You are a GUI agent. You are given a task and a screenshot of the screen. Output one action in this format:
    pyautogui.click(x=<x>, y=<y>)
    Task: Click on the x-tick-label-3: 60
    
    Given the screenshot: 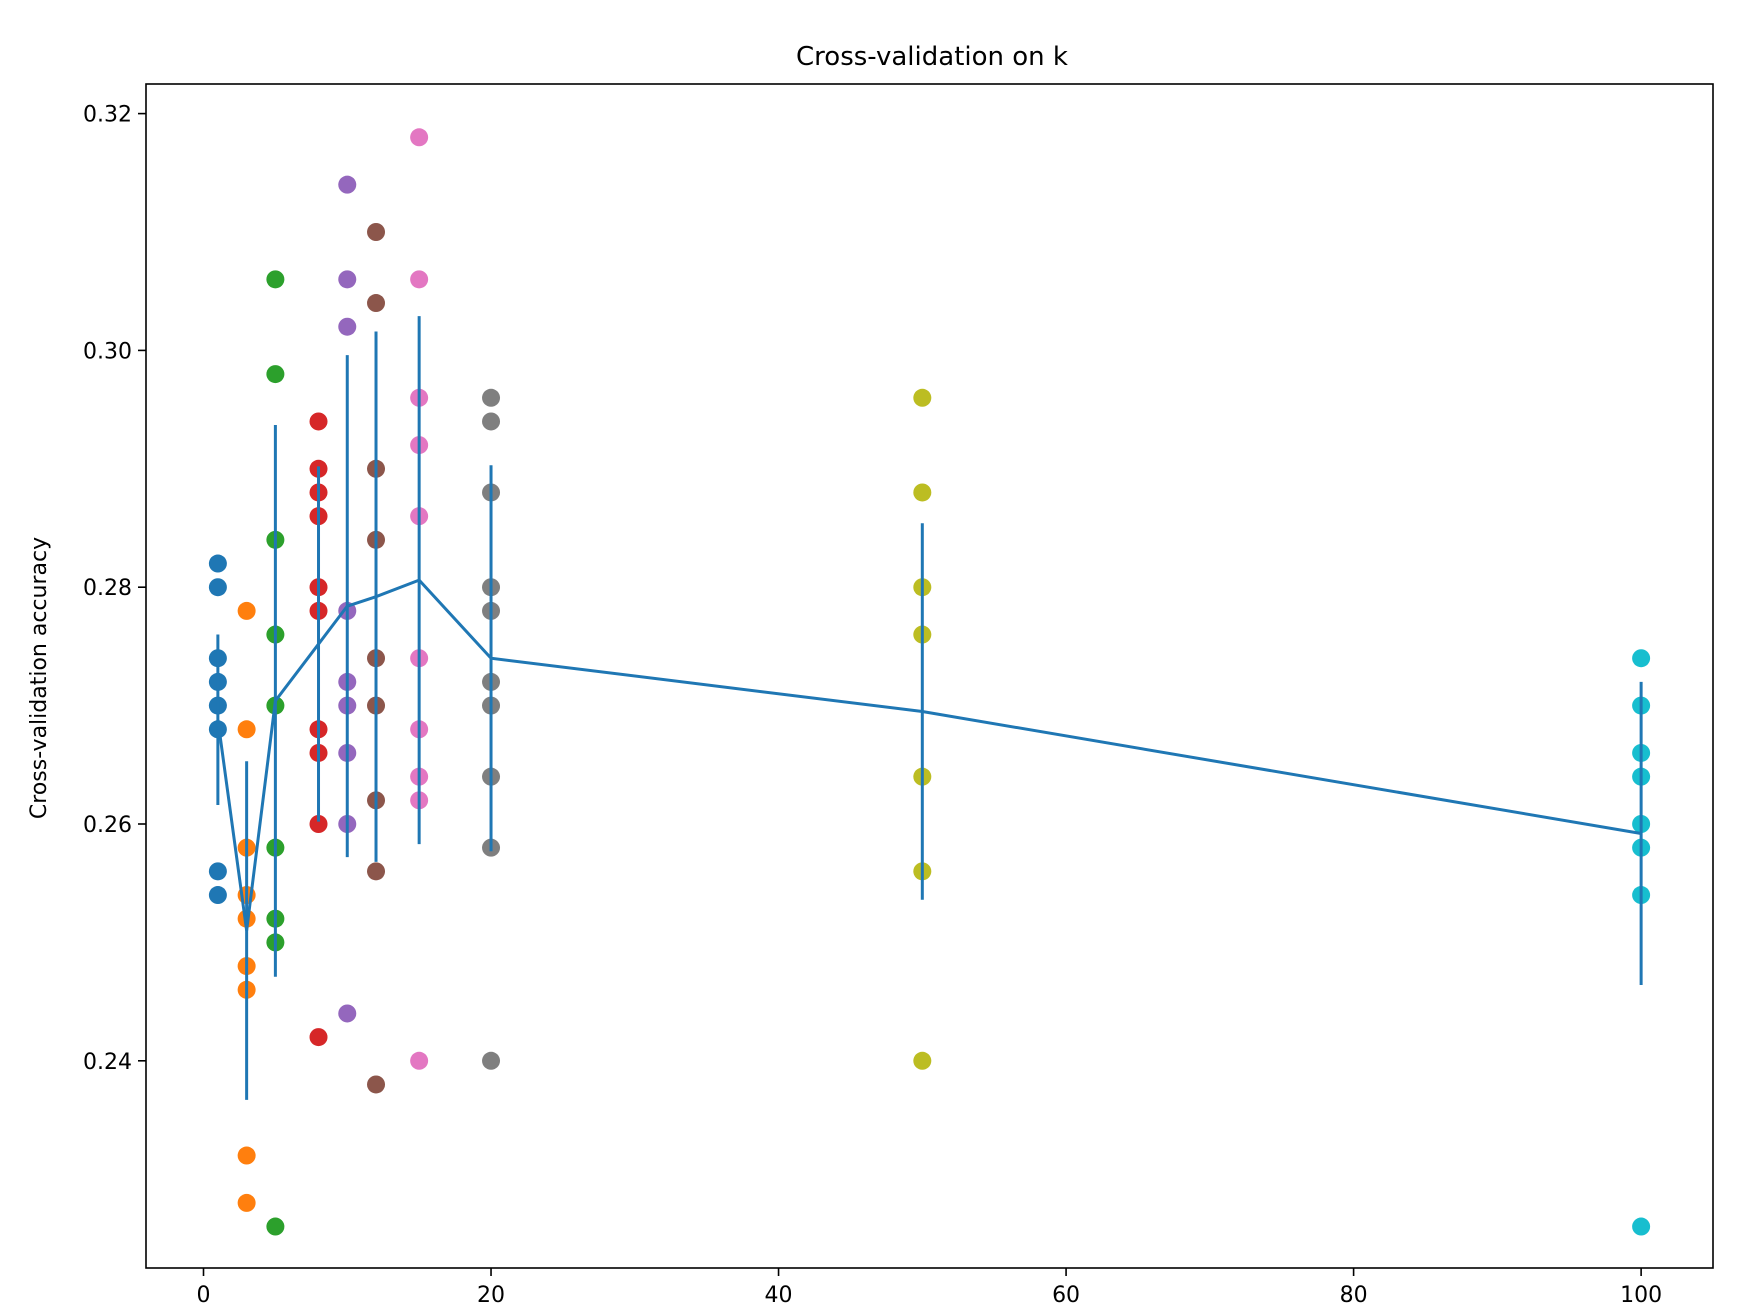 What is the action you would take?
    pyautogui.click(x=1066, y=1295)
    